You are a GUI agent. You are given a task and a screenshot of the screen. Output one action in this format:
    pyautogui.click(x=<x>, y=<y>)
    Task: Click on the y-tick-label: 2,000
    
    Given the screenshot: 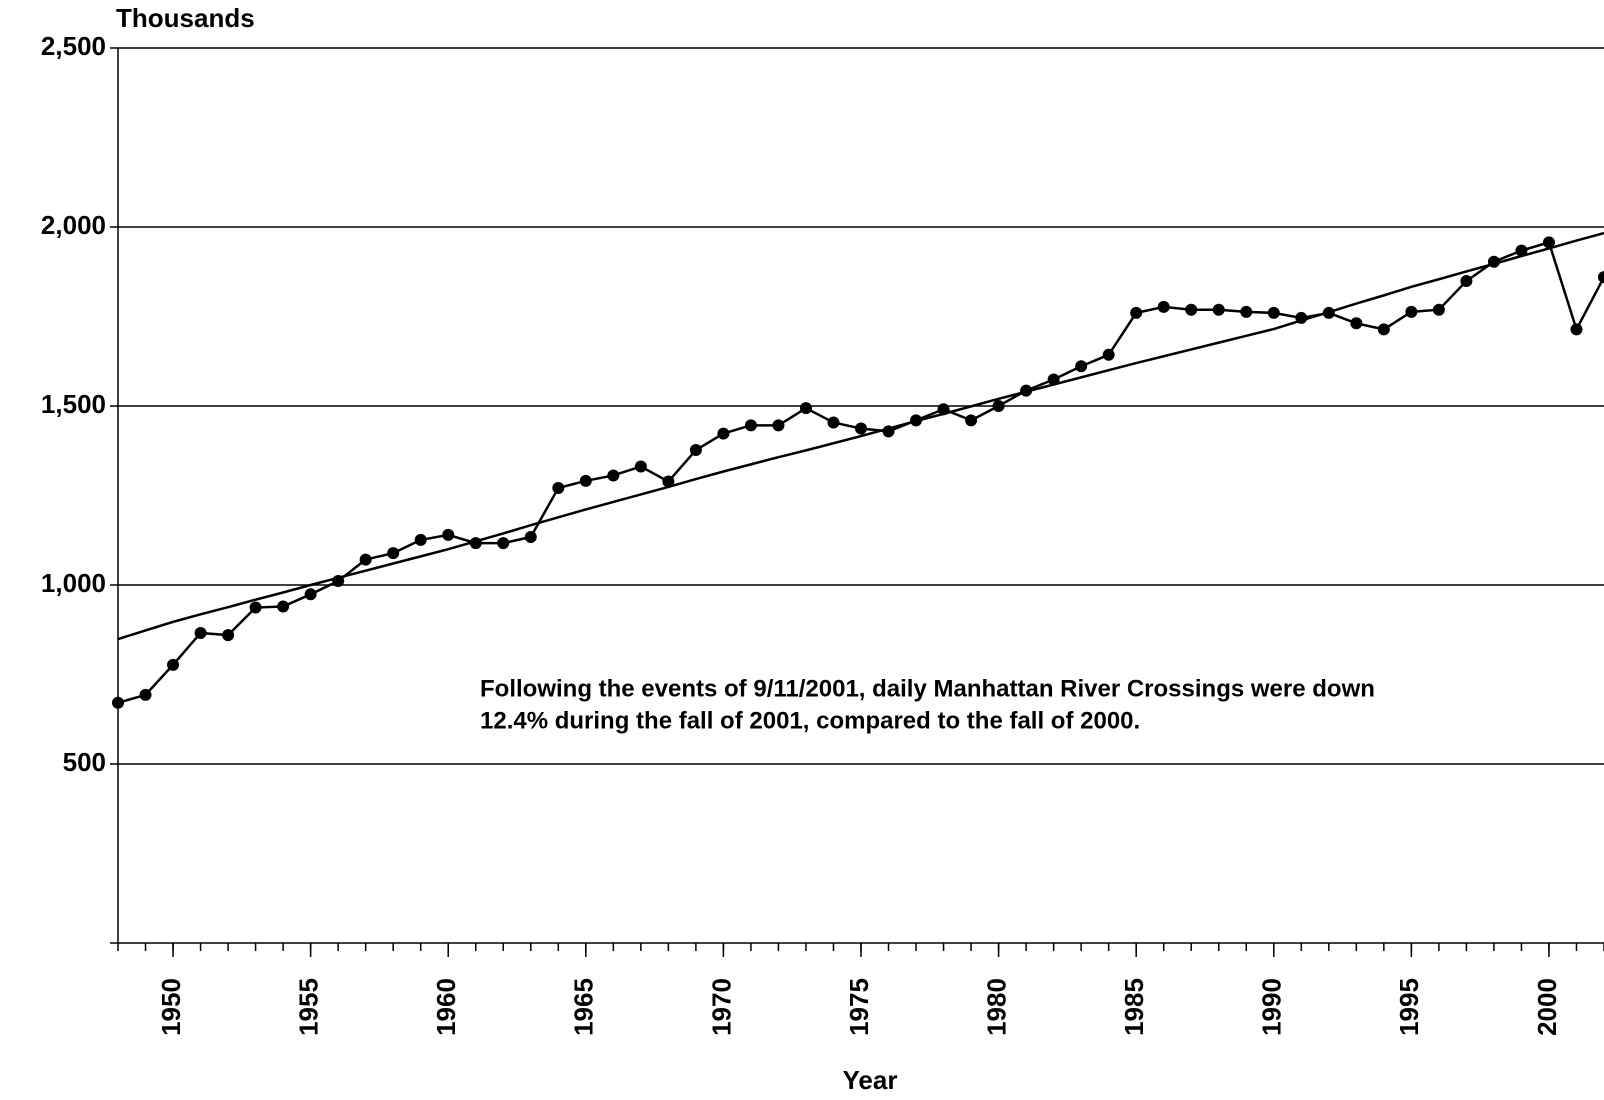 What is the action you would take?
    pyautogui.click(x=73, y=225)
    